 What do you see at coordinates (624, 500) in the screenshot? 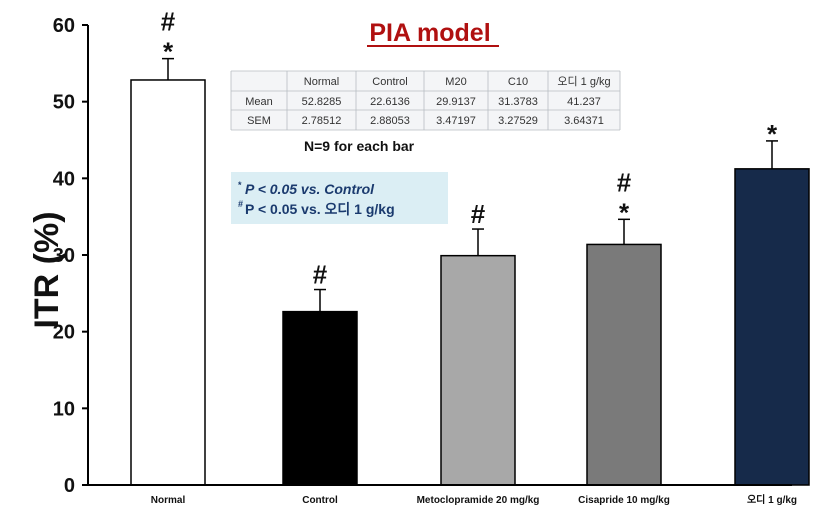
I see `category-label: Cisapride 10 mg/kg` at bounding box center [624, 500].